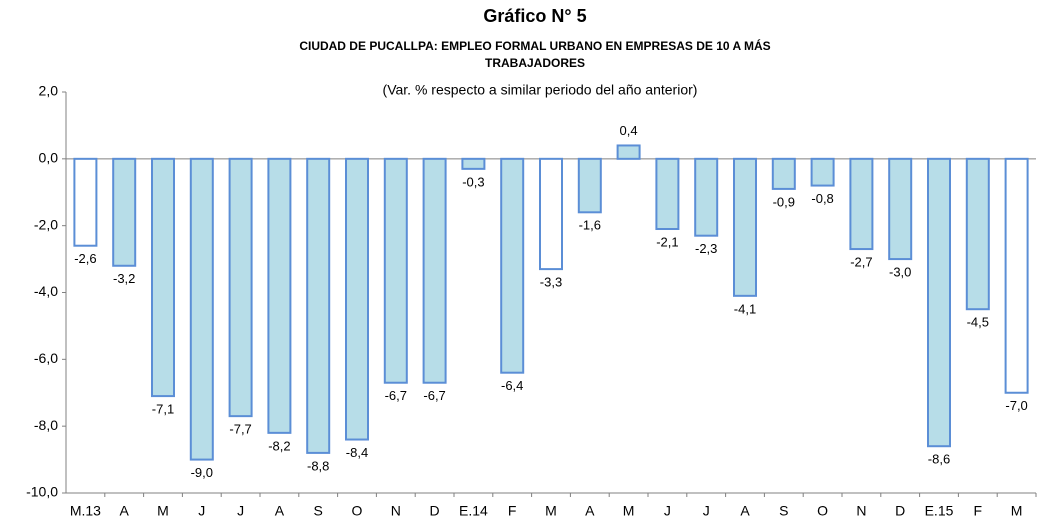 This screenshot has height=524, width=1038. What do you see at coordinates (202, 472) in the screenshot?
I see `value-label: -9,0` at bounding box center [202, 472].